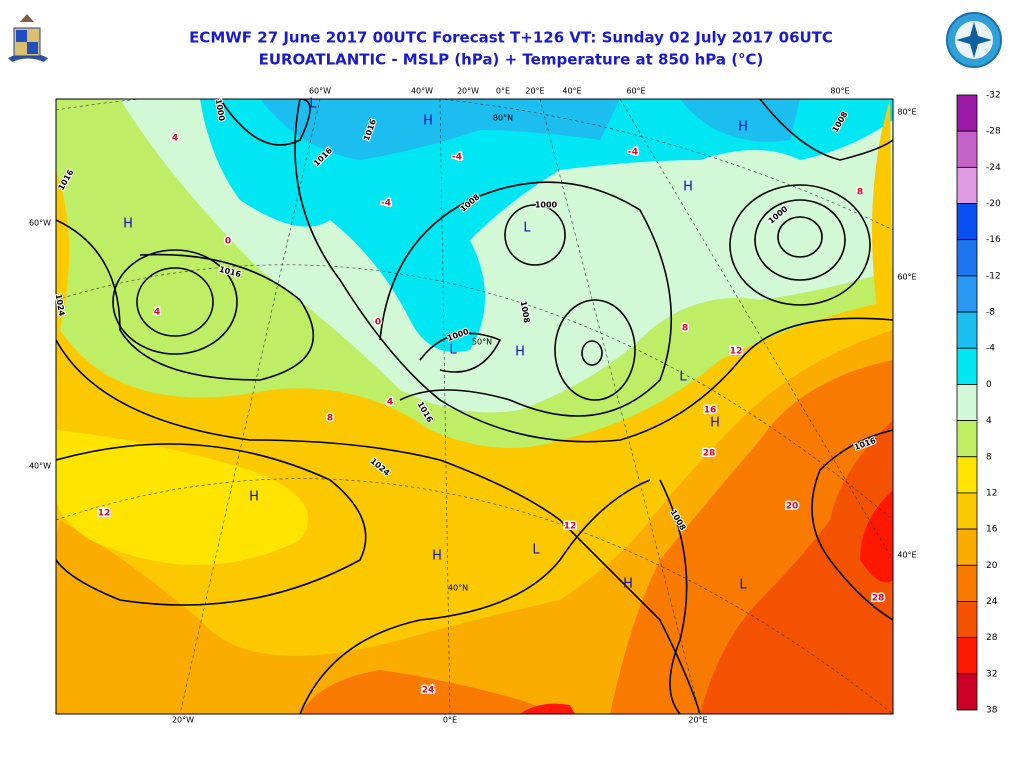 The width and height of the screenshot is (1024, 768). Describe the element at coordinates (422, 91) in the screenshot. I see `top-coord-label: 40°W` at that location.